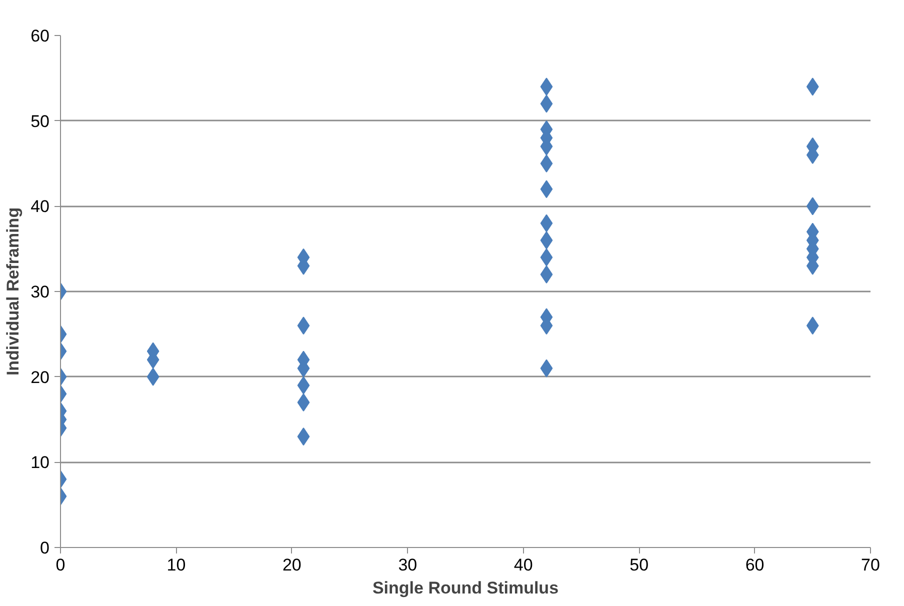 The image size is (904, 606). I want to click on x-axis-title: Single Round Stimulus, so click(465, 588).